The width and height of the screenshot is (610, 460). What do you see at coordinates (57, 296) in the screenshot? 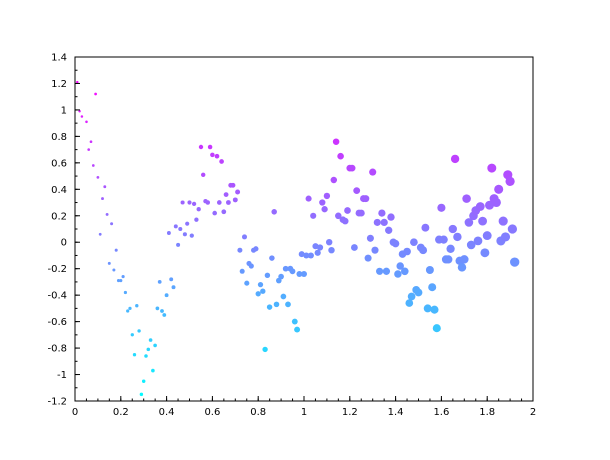
I see `y-tick-label: -0.4` at bounding box center [57, 296].